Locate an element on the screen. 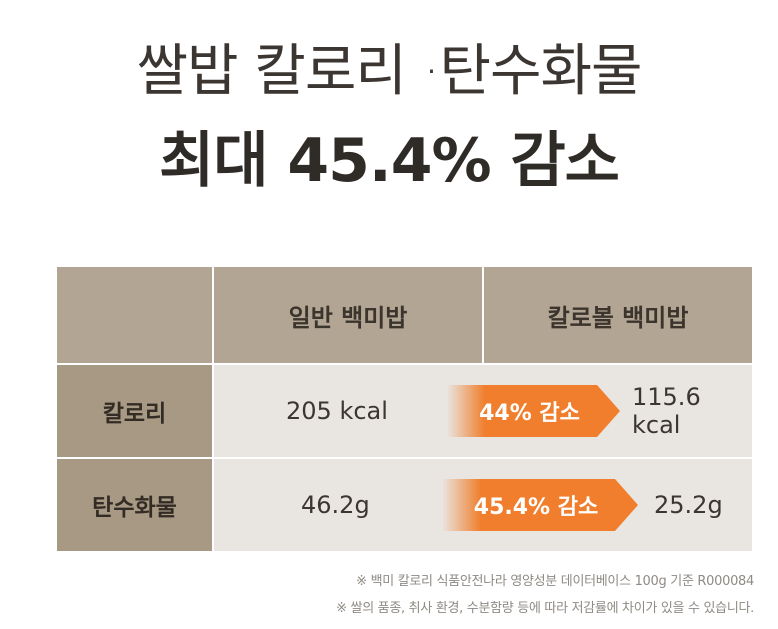 This screenshot has width=778, height=629. table-header-corner is located at coordinates (134, 315).